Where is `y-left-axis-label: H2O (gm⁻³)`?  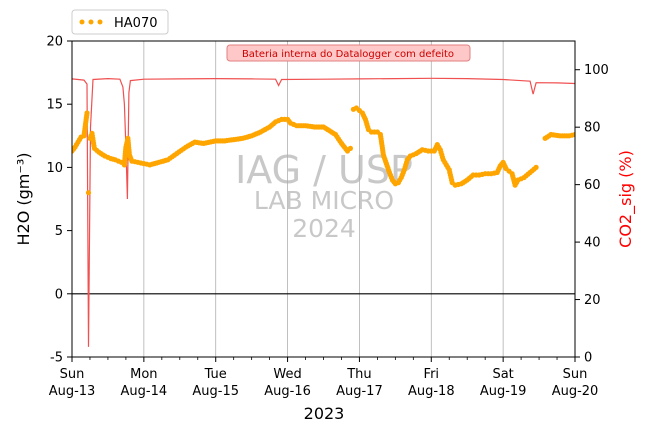 y-left-axis-label: H2O (gm⁻³) is located at coordinates (23, 199).